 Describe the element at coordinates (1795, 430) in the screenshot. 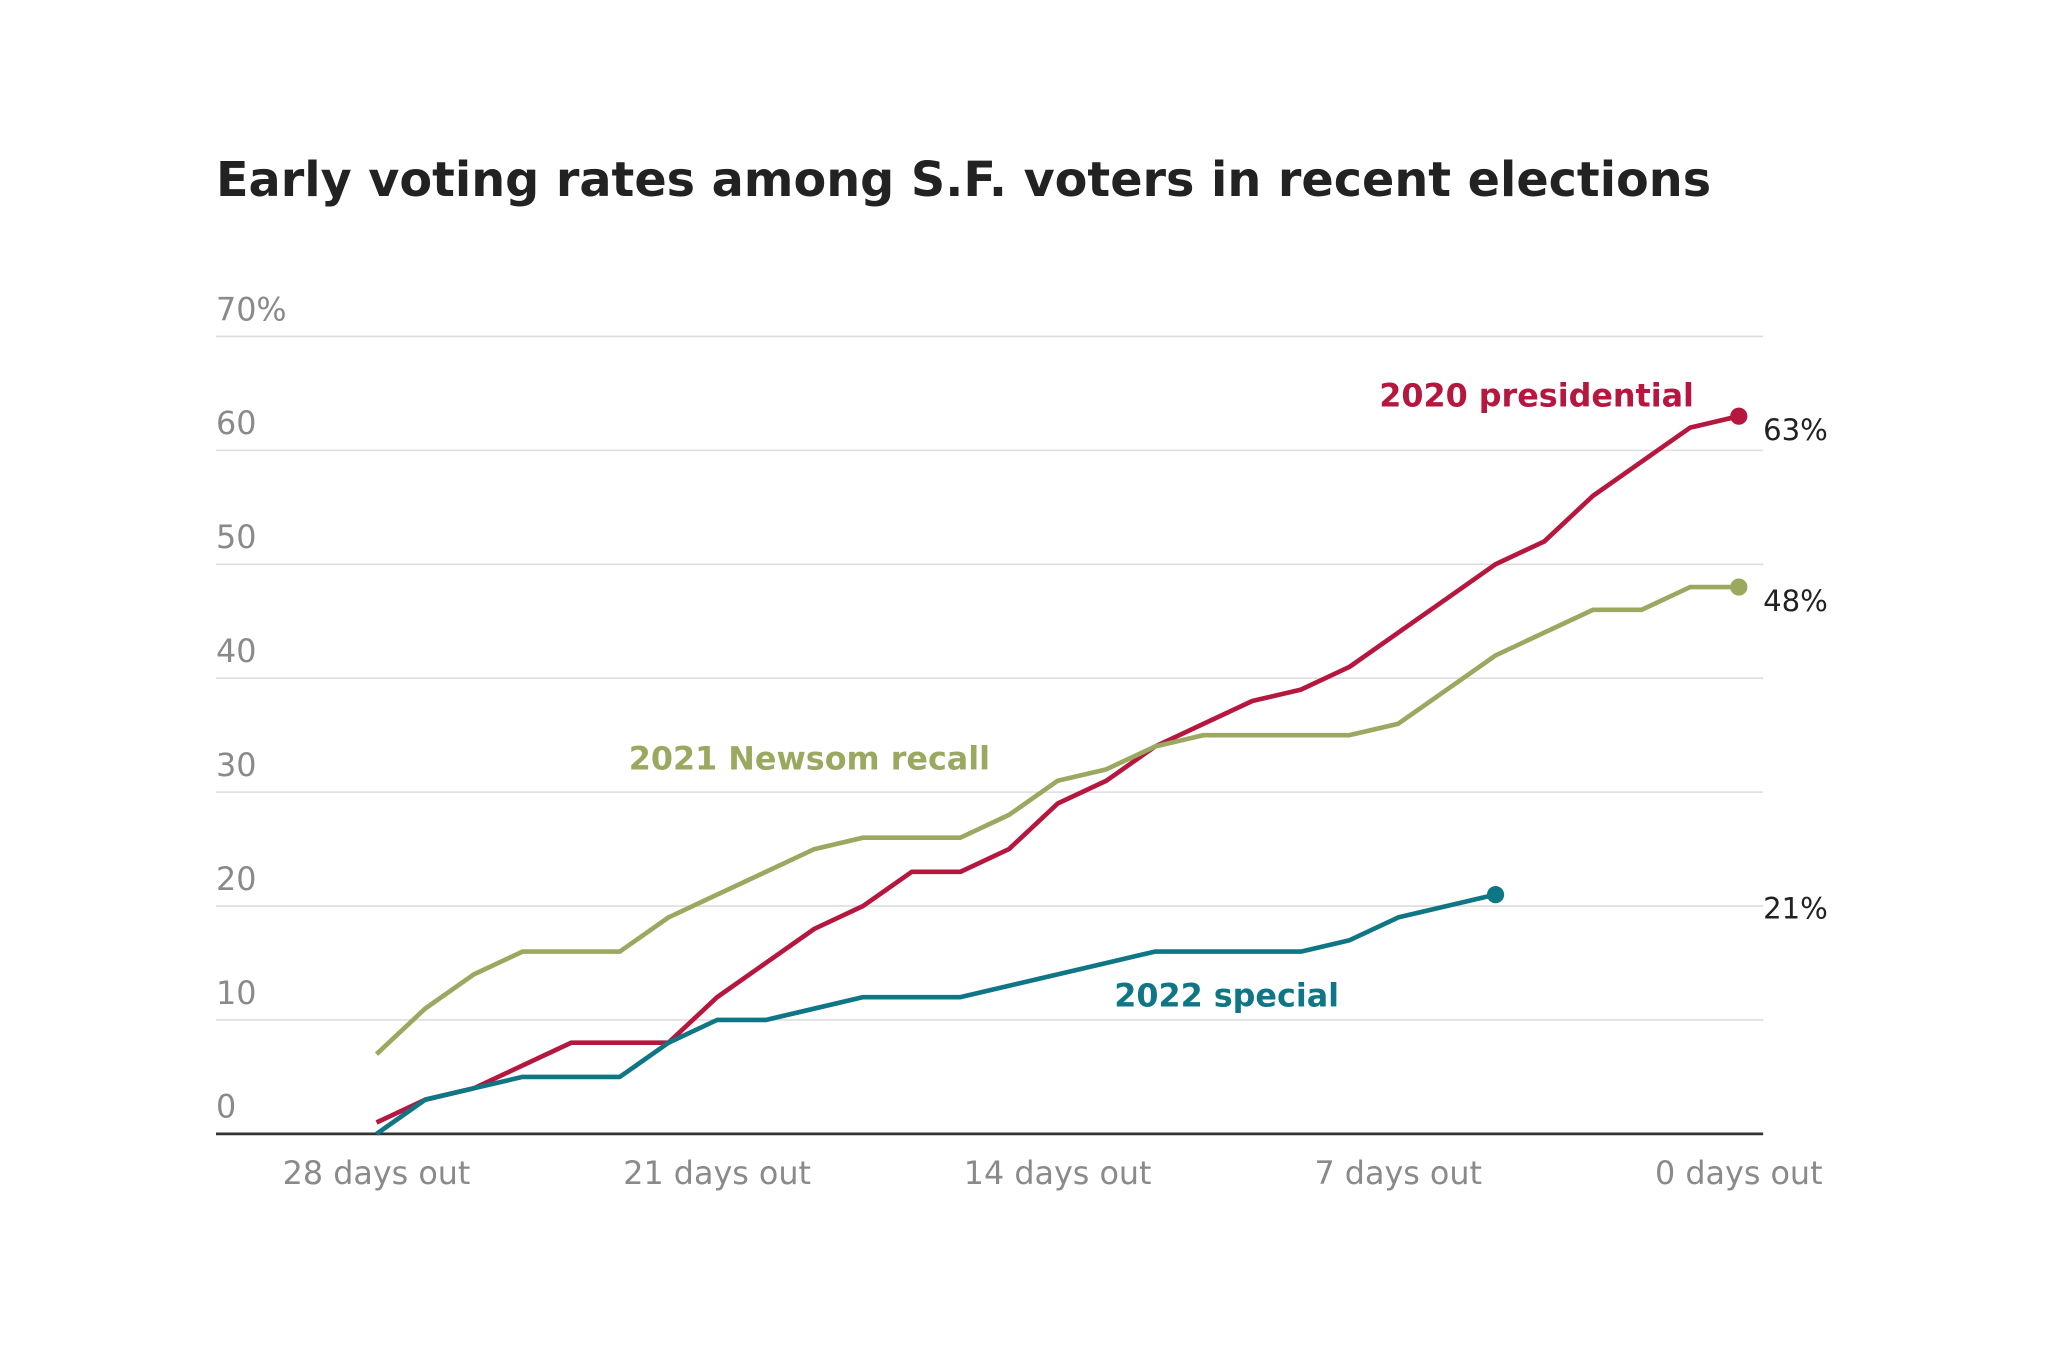

I see `value-label: 63%` at that location.